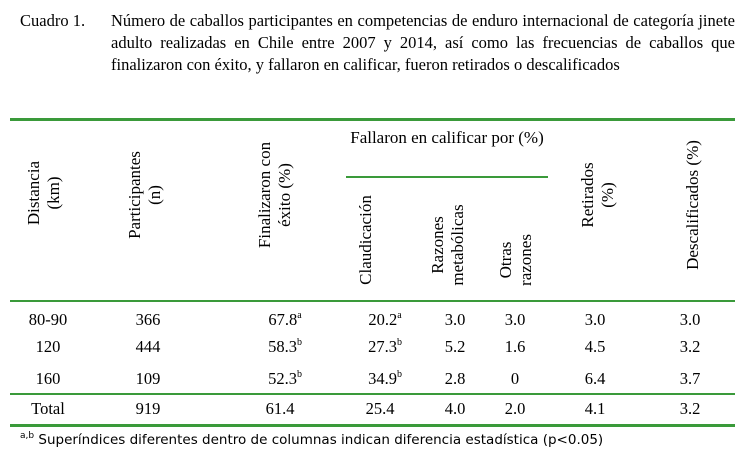 The height and width of the screenshot is (467, 749). Describe the element at coordinates (595, 408) in the screenshot. I see `cell-retirados-total: 4.1` at that location.